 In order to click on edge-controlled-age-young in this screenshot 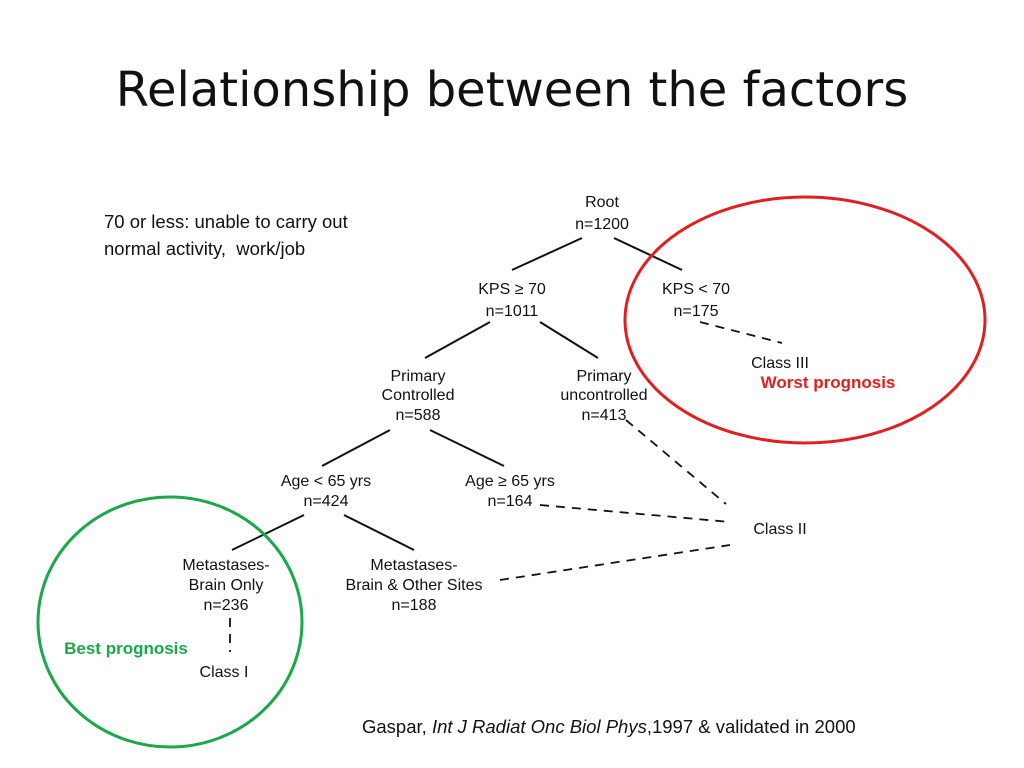, I will do `click(356, 448)`.